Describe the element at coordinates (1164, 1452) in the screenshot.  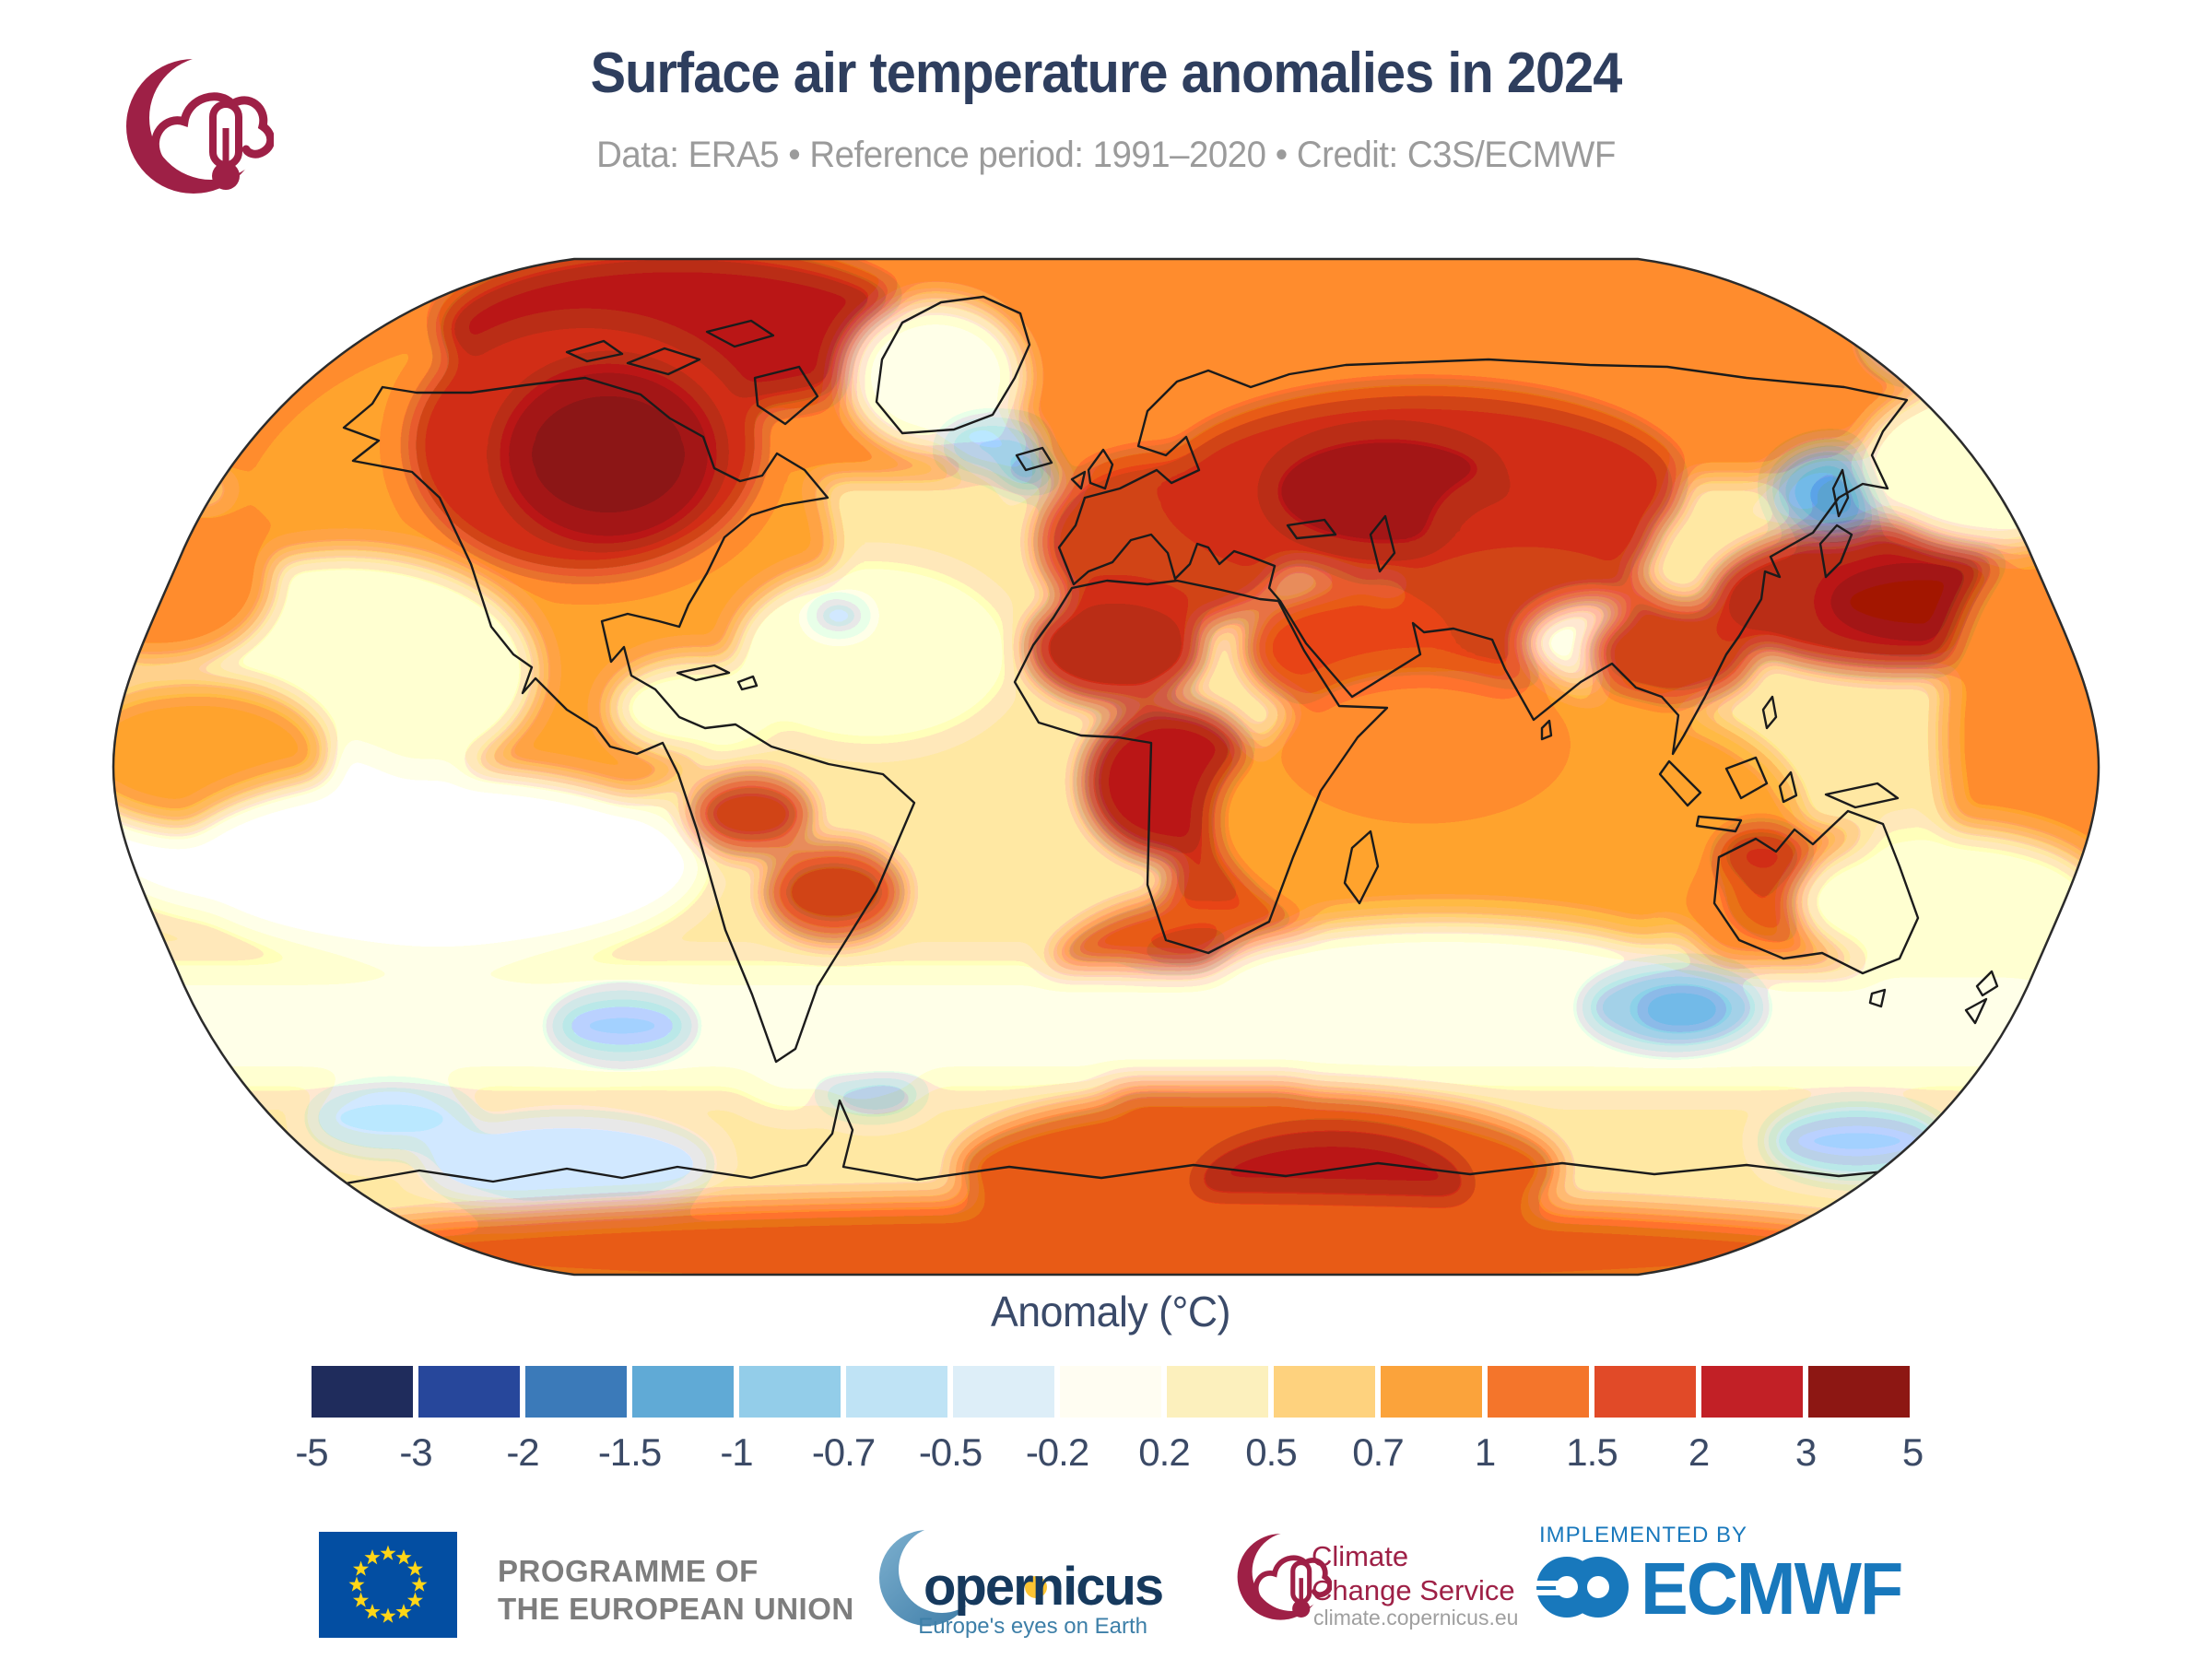
I see `colorbar-tick: 0.2` at that location.